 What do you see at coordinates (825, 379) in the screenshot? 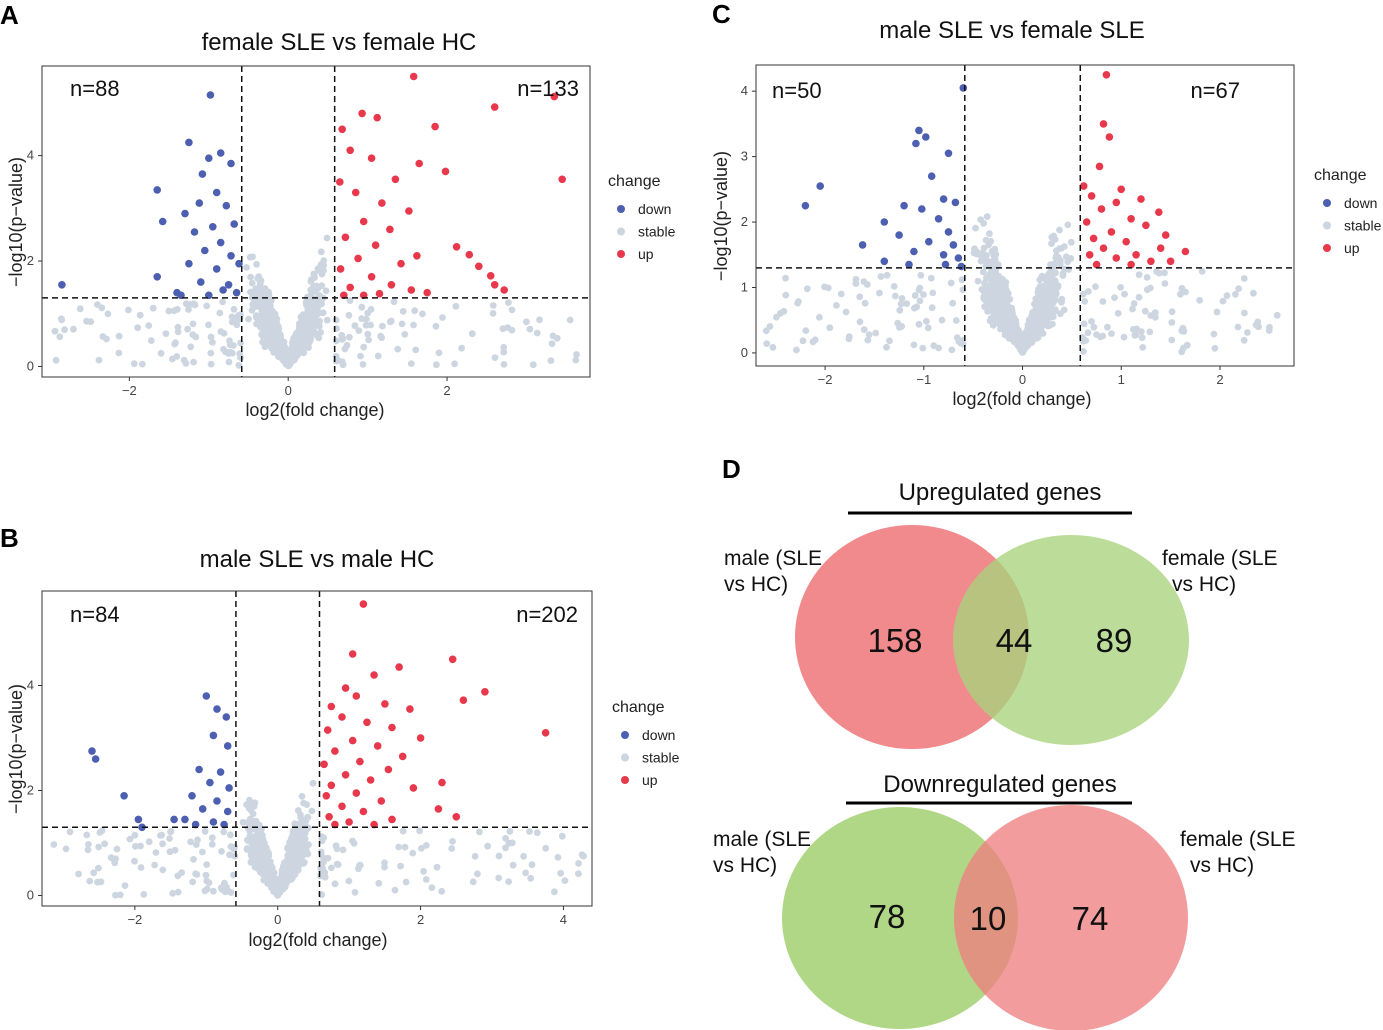
I see `x-tick-label: −2` at bounding box center [825, 379].